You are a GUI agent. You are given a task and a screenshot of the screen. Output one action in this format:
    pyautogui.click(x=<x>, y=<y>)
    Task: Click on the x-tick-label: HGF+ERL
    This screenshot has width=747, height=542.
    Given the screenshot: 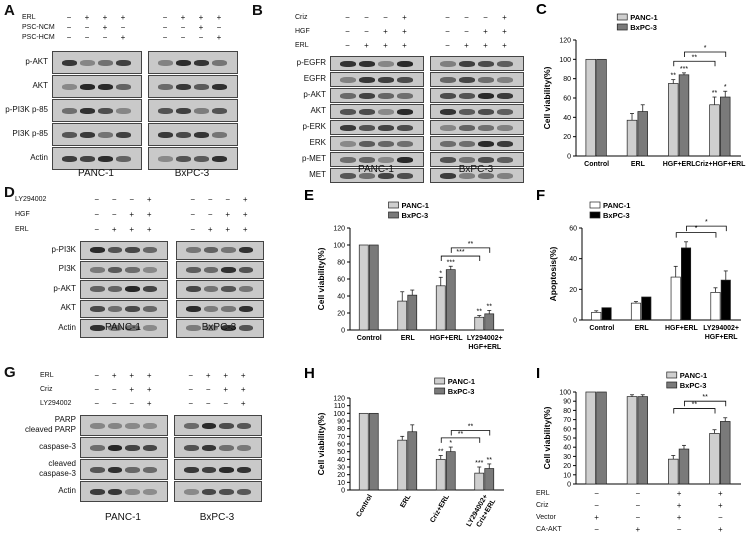 What is the action you would take?
    pyautogui.click(x=447, y=338)
    